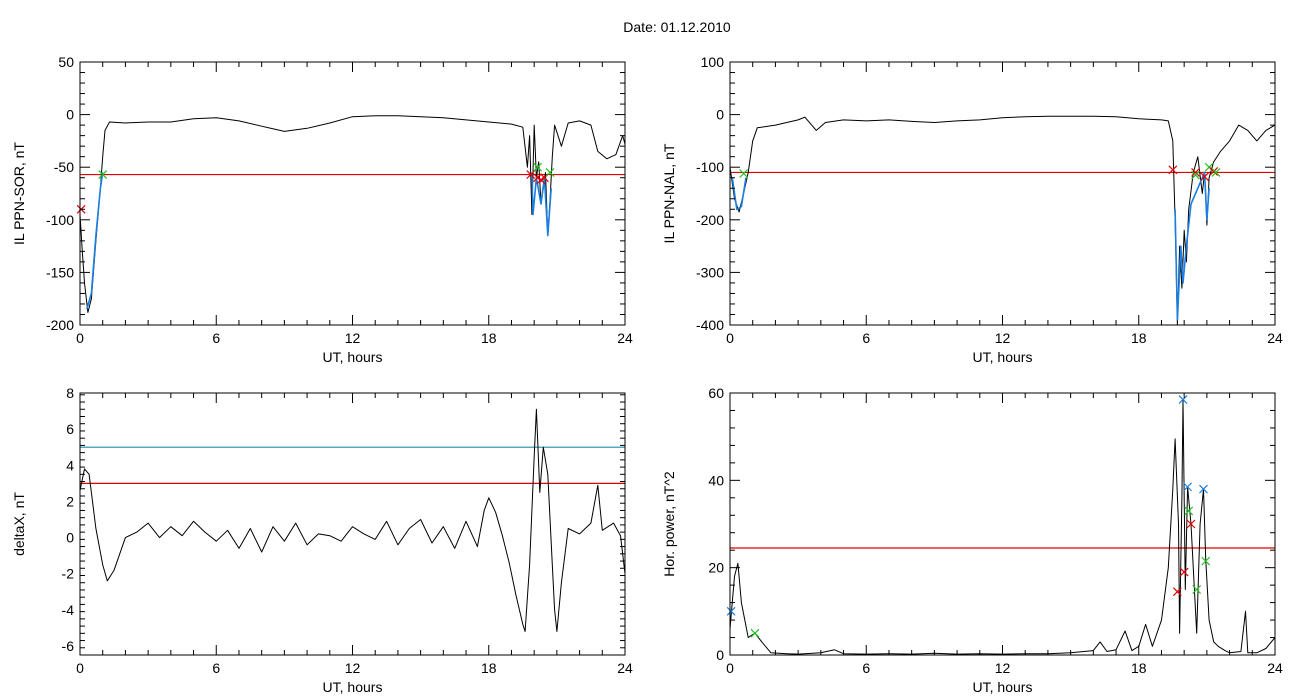  Describe the element at coordinates (677, 27) in the screenshot. I see `figure-title: Date: 01.12.2010` at that location.